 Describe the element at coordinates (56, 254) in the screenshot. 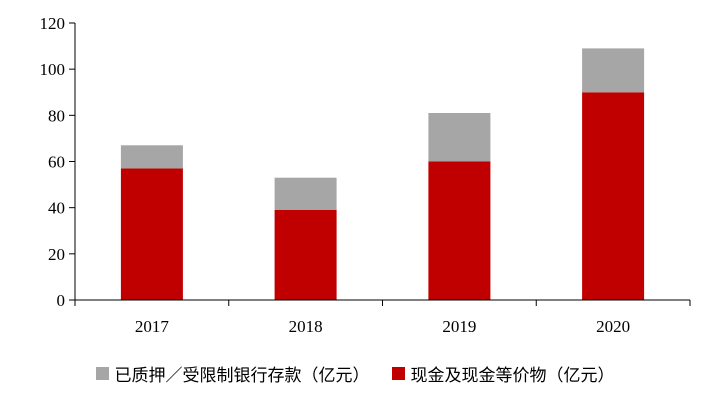

I see `y-tick-label-20: 20` at that location.